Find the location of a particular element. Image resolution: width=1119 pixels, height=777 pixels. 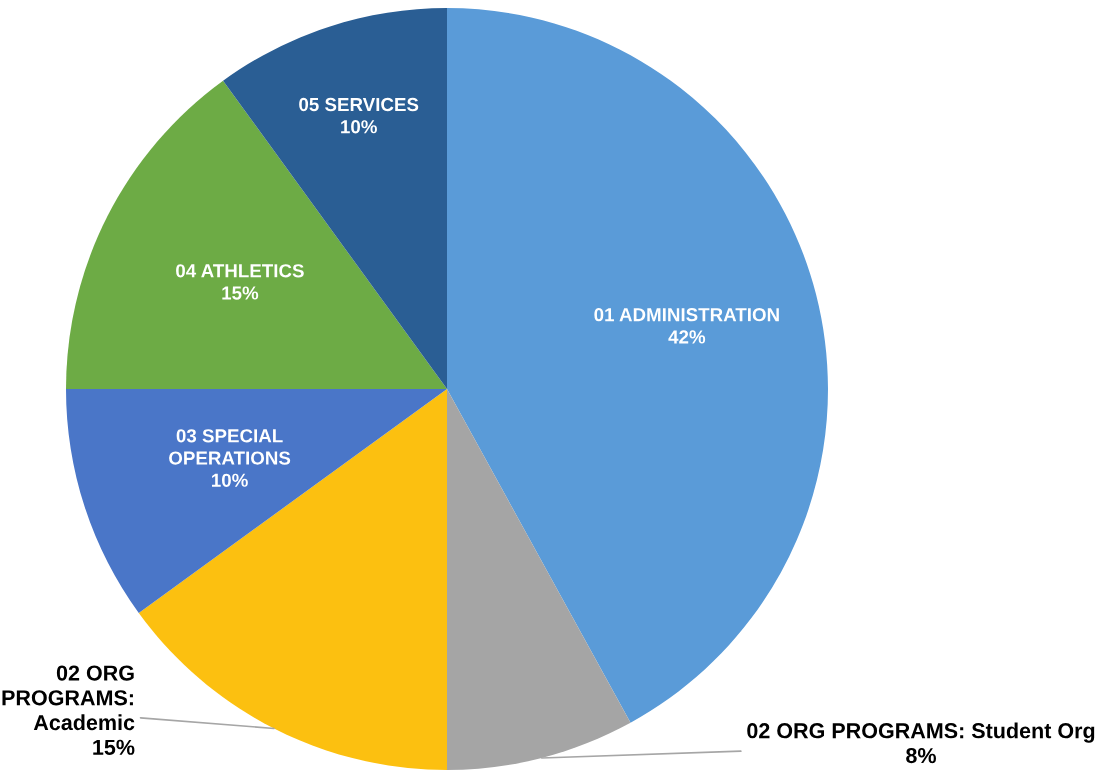

data-label: 8% is located at coordinates (921, 755).